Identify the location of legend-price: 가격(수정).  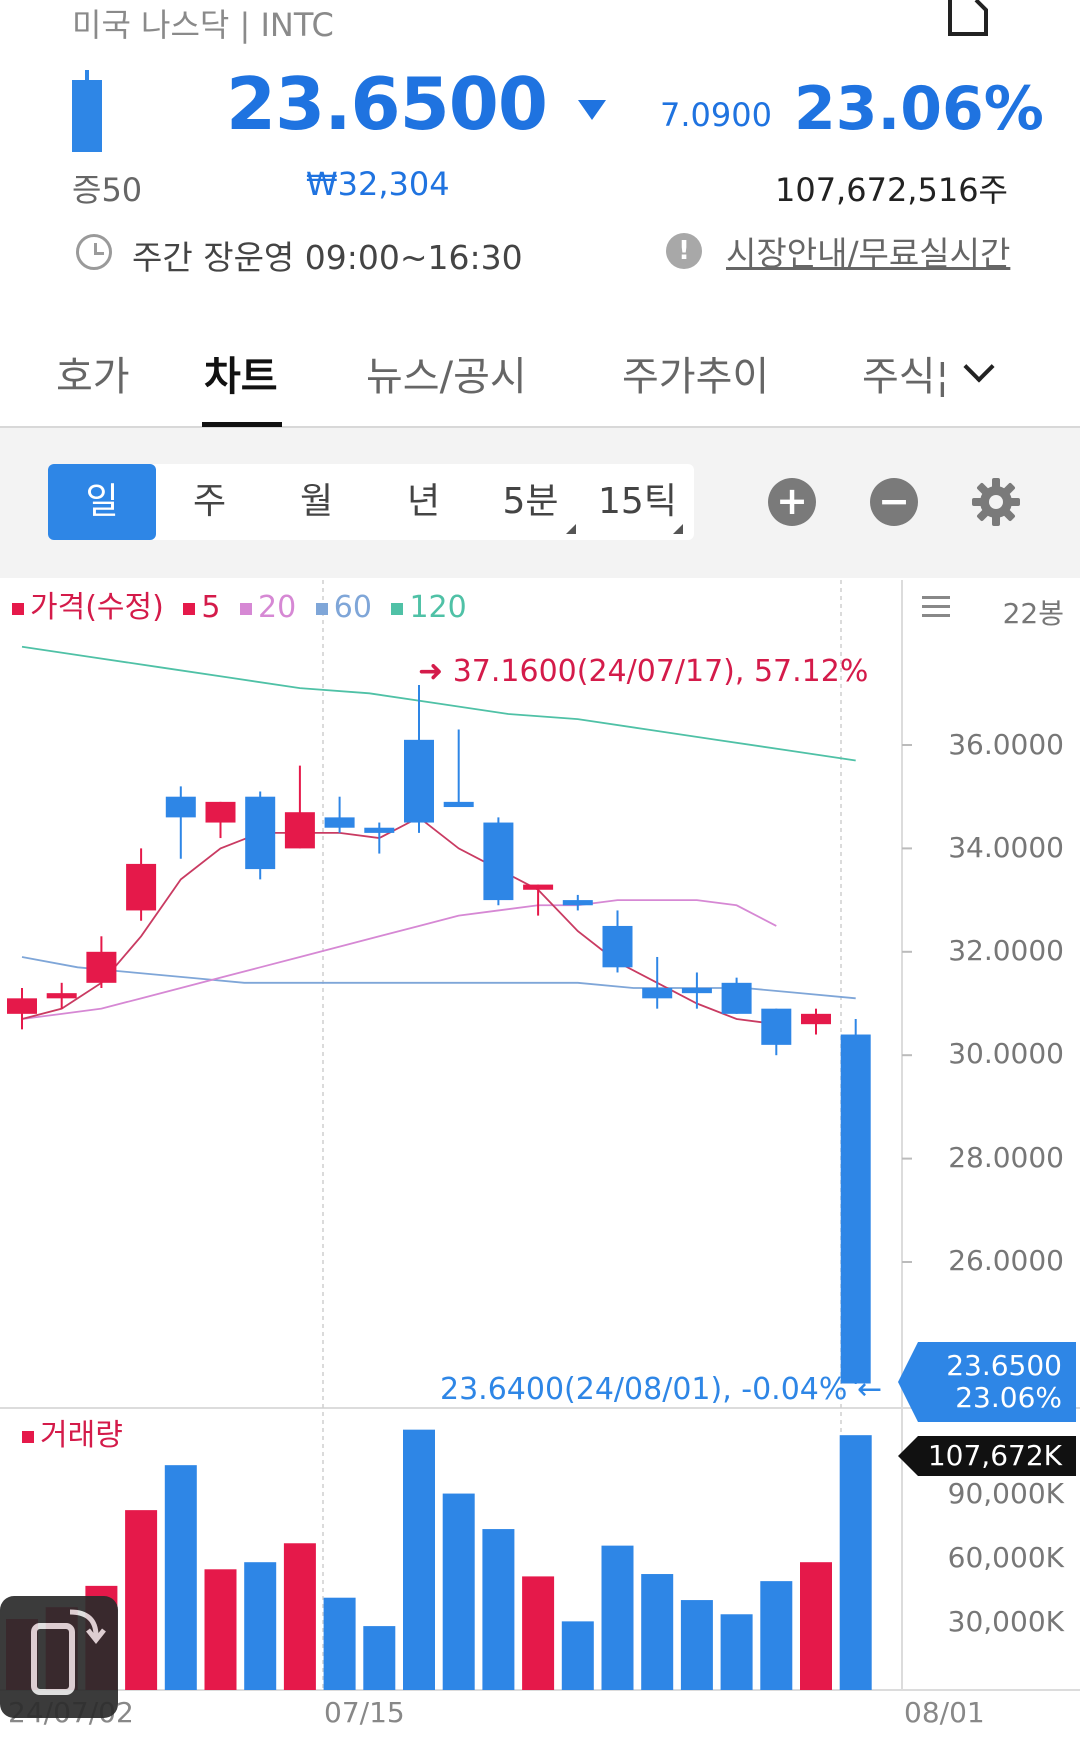
(97, 607).